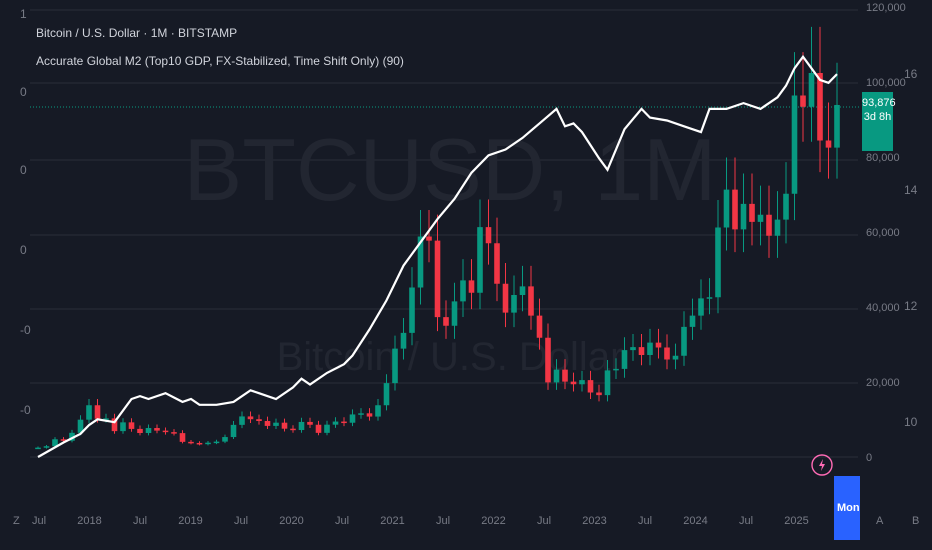 The height and width of the screenshot is (550, 932). What do you see at coordinates (190, 521) in the screenshot?
I see `time-tick-label: 2019` at bounding box center [190, 521].